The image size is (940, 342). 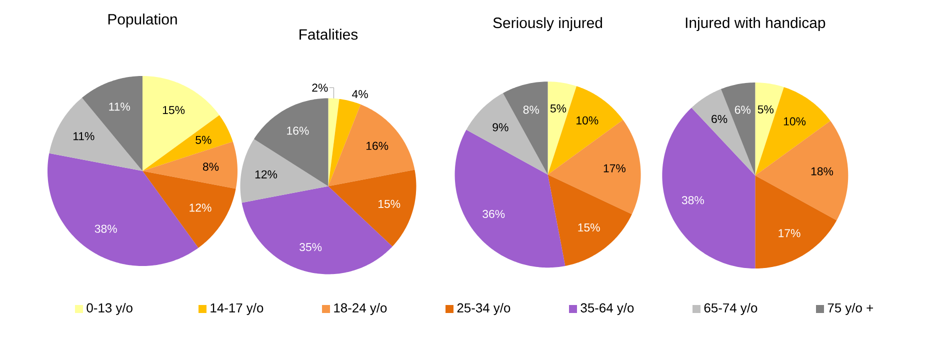 I want to click on legend-label: 14-17 y/o, so click(x=237, y=309).